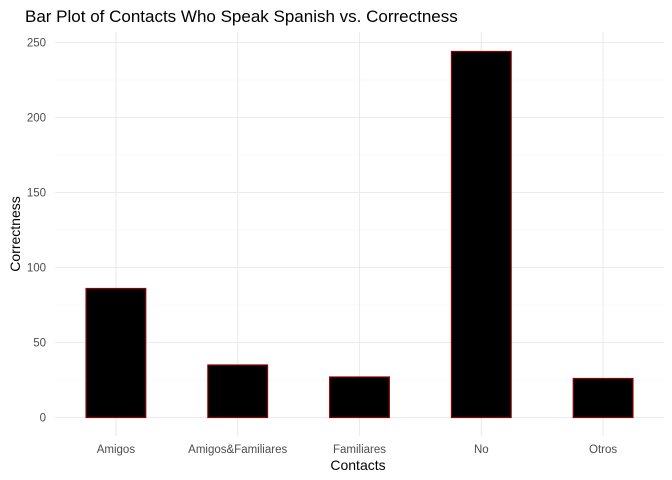 The image size is (672, 480). What do you see at coordinates (36, 194) in the screenshot?
I see `y-tick-label: 150` at bounding box center [36, 194].